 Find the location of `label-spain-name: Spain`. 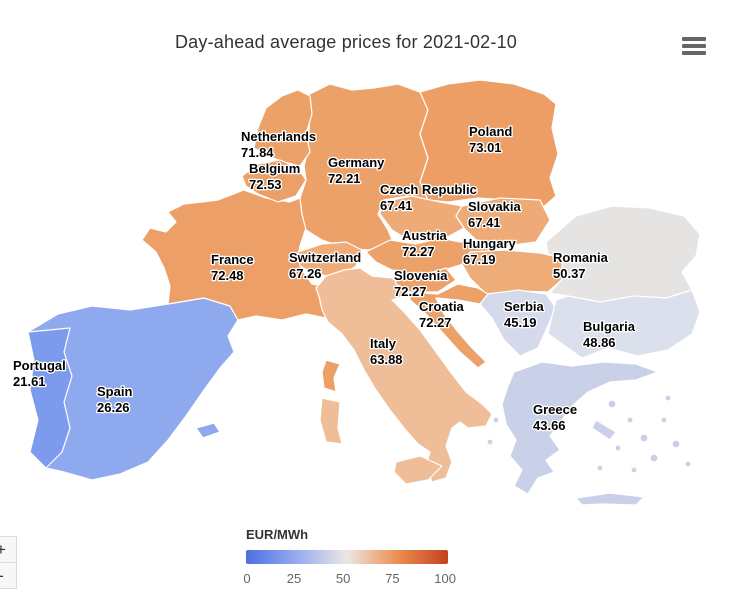

label-spain-name: Spain is located at coordinates (114, 391).